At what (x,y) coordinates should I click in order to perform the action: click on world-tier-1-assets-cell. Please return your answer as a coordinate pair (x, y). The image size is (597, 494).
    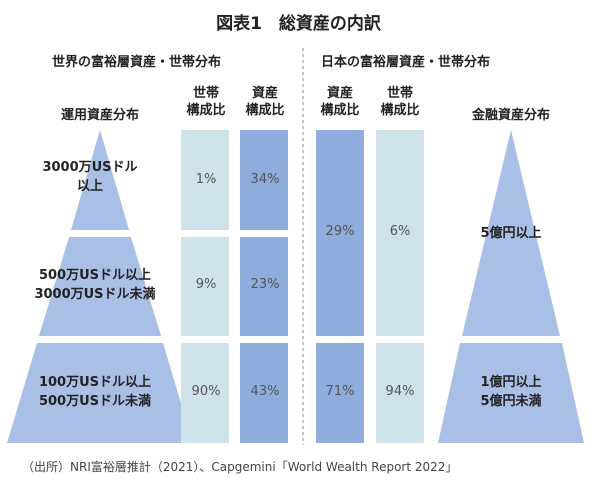
    Looking at the image, I should click on (264, 180).